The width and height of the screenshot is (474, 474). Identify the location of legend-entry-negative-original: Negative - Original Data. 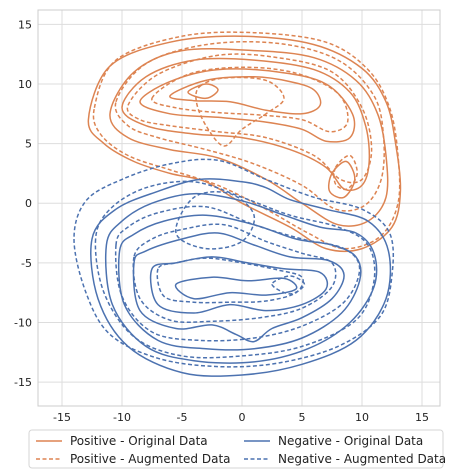
(333, 441).